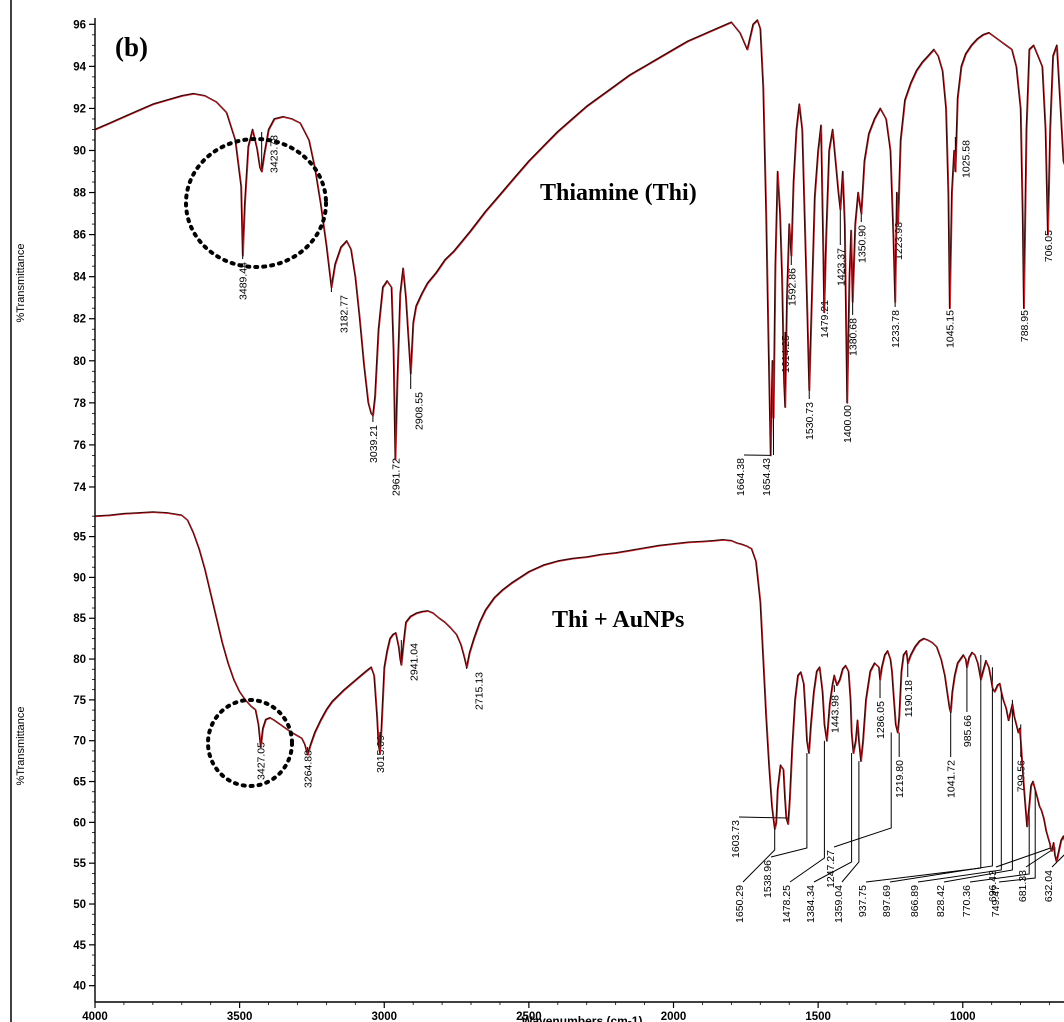 The height and width of the screenshot is (1022, 1064). Describe the element at coordinates (275, 154) in the screenshot. I see `peak-label-3423-78: 3423.78` at that location.